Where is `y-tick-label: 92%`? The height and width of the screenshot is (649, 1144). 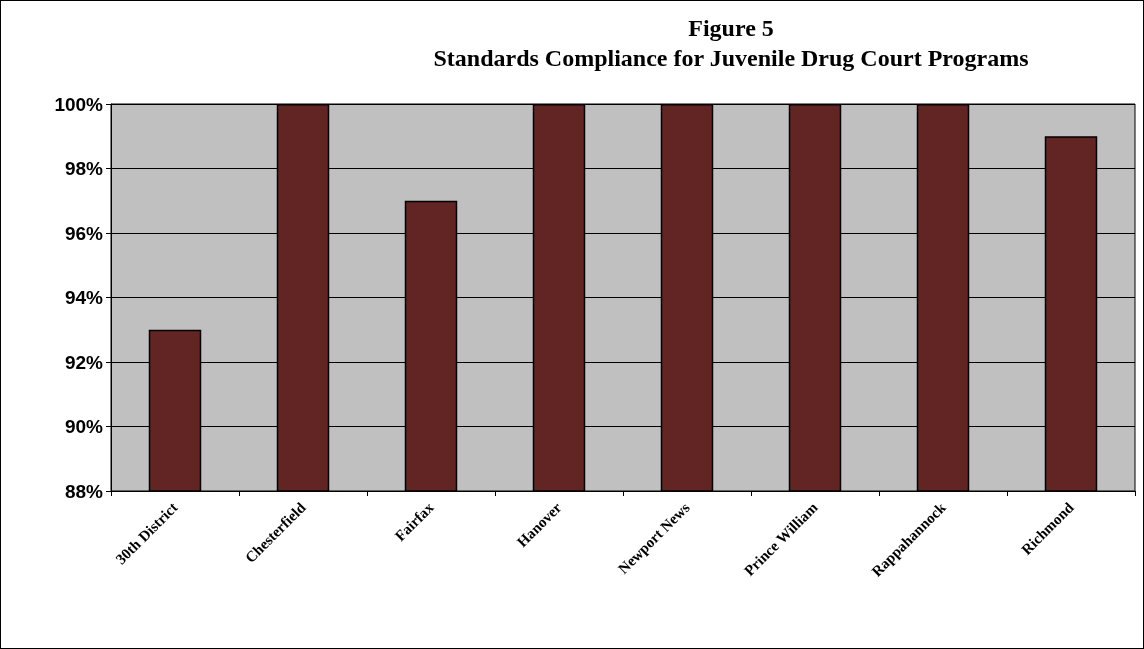
y-tick-label: 92% is located at coordinates (84, 362).